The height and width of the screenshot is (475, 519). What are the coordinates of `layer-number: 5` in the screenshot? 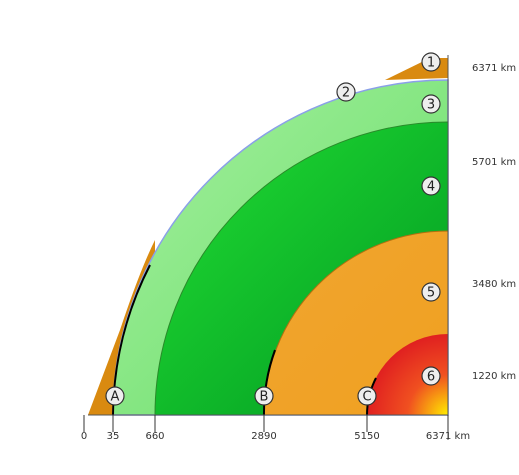 It's located at (431, 293).